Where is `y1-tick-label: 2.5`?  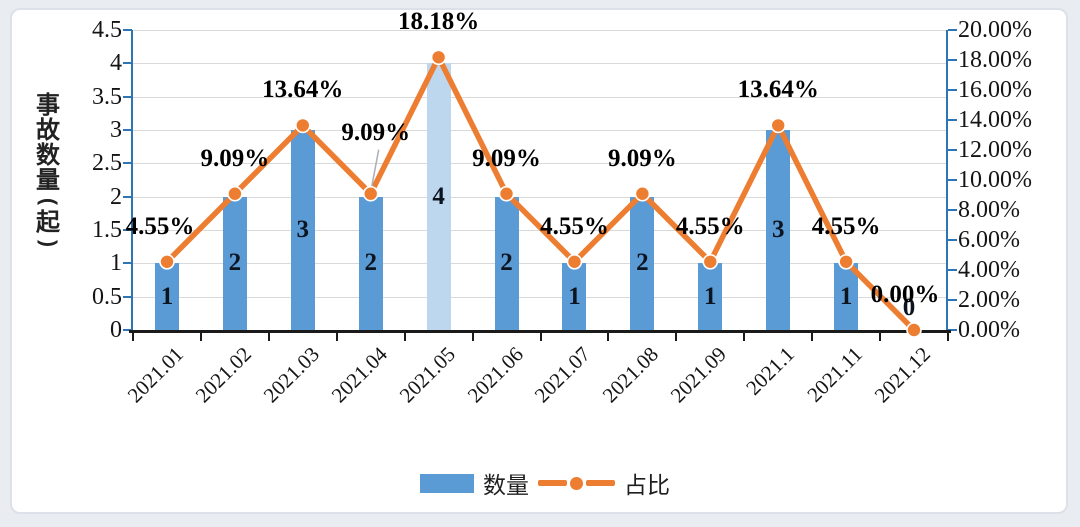
y1-tick-label: 2.5 is located at coordinates (107, 163).